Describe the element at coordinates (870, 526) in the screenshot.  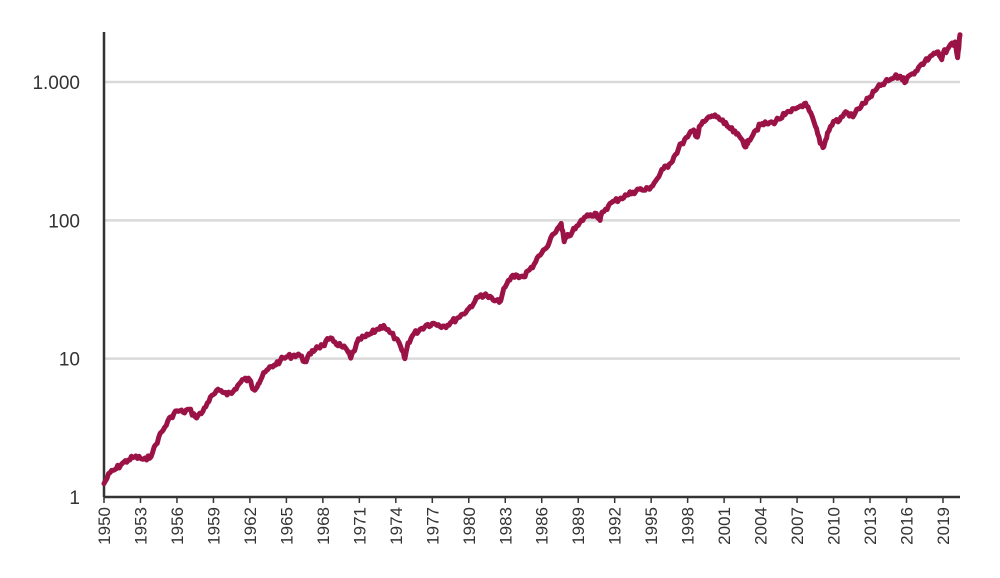
I see `x-tick-label: 2013` at that location.